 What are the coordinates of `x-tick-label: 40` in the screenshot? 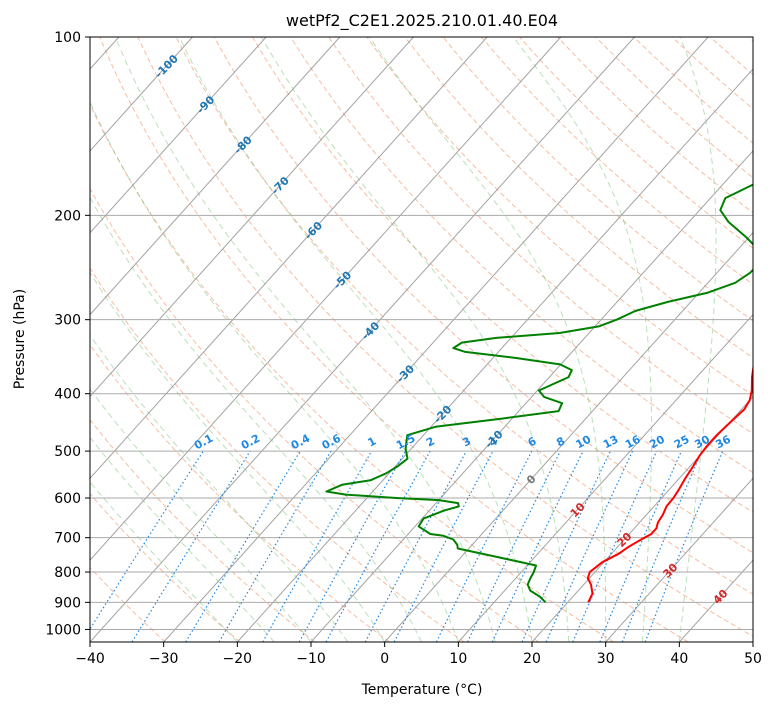 It's located at (679, 659).